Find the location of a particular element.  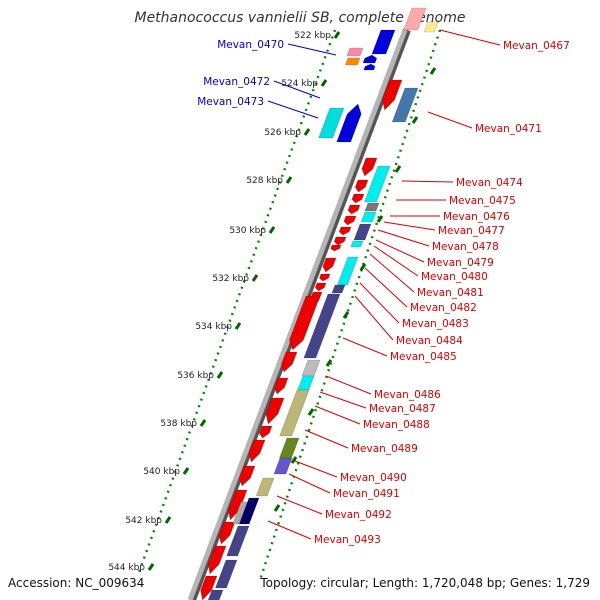

reverse-gene-label: Mevan_0479 is located at coordinates (460, 263).